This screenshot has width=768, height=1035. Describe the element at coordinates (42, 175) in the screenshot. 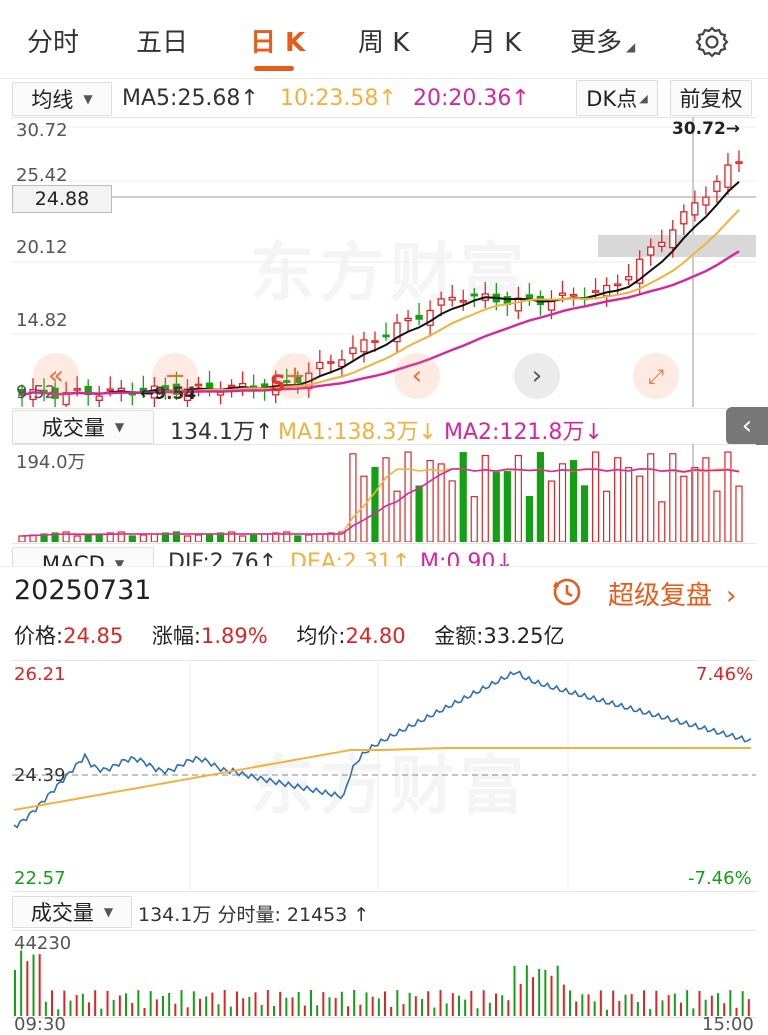

I see `y-label-2: 25.42` at that location.